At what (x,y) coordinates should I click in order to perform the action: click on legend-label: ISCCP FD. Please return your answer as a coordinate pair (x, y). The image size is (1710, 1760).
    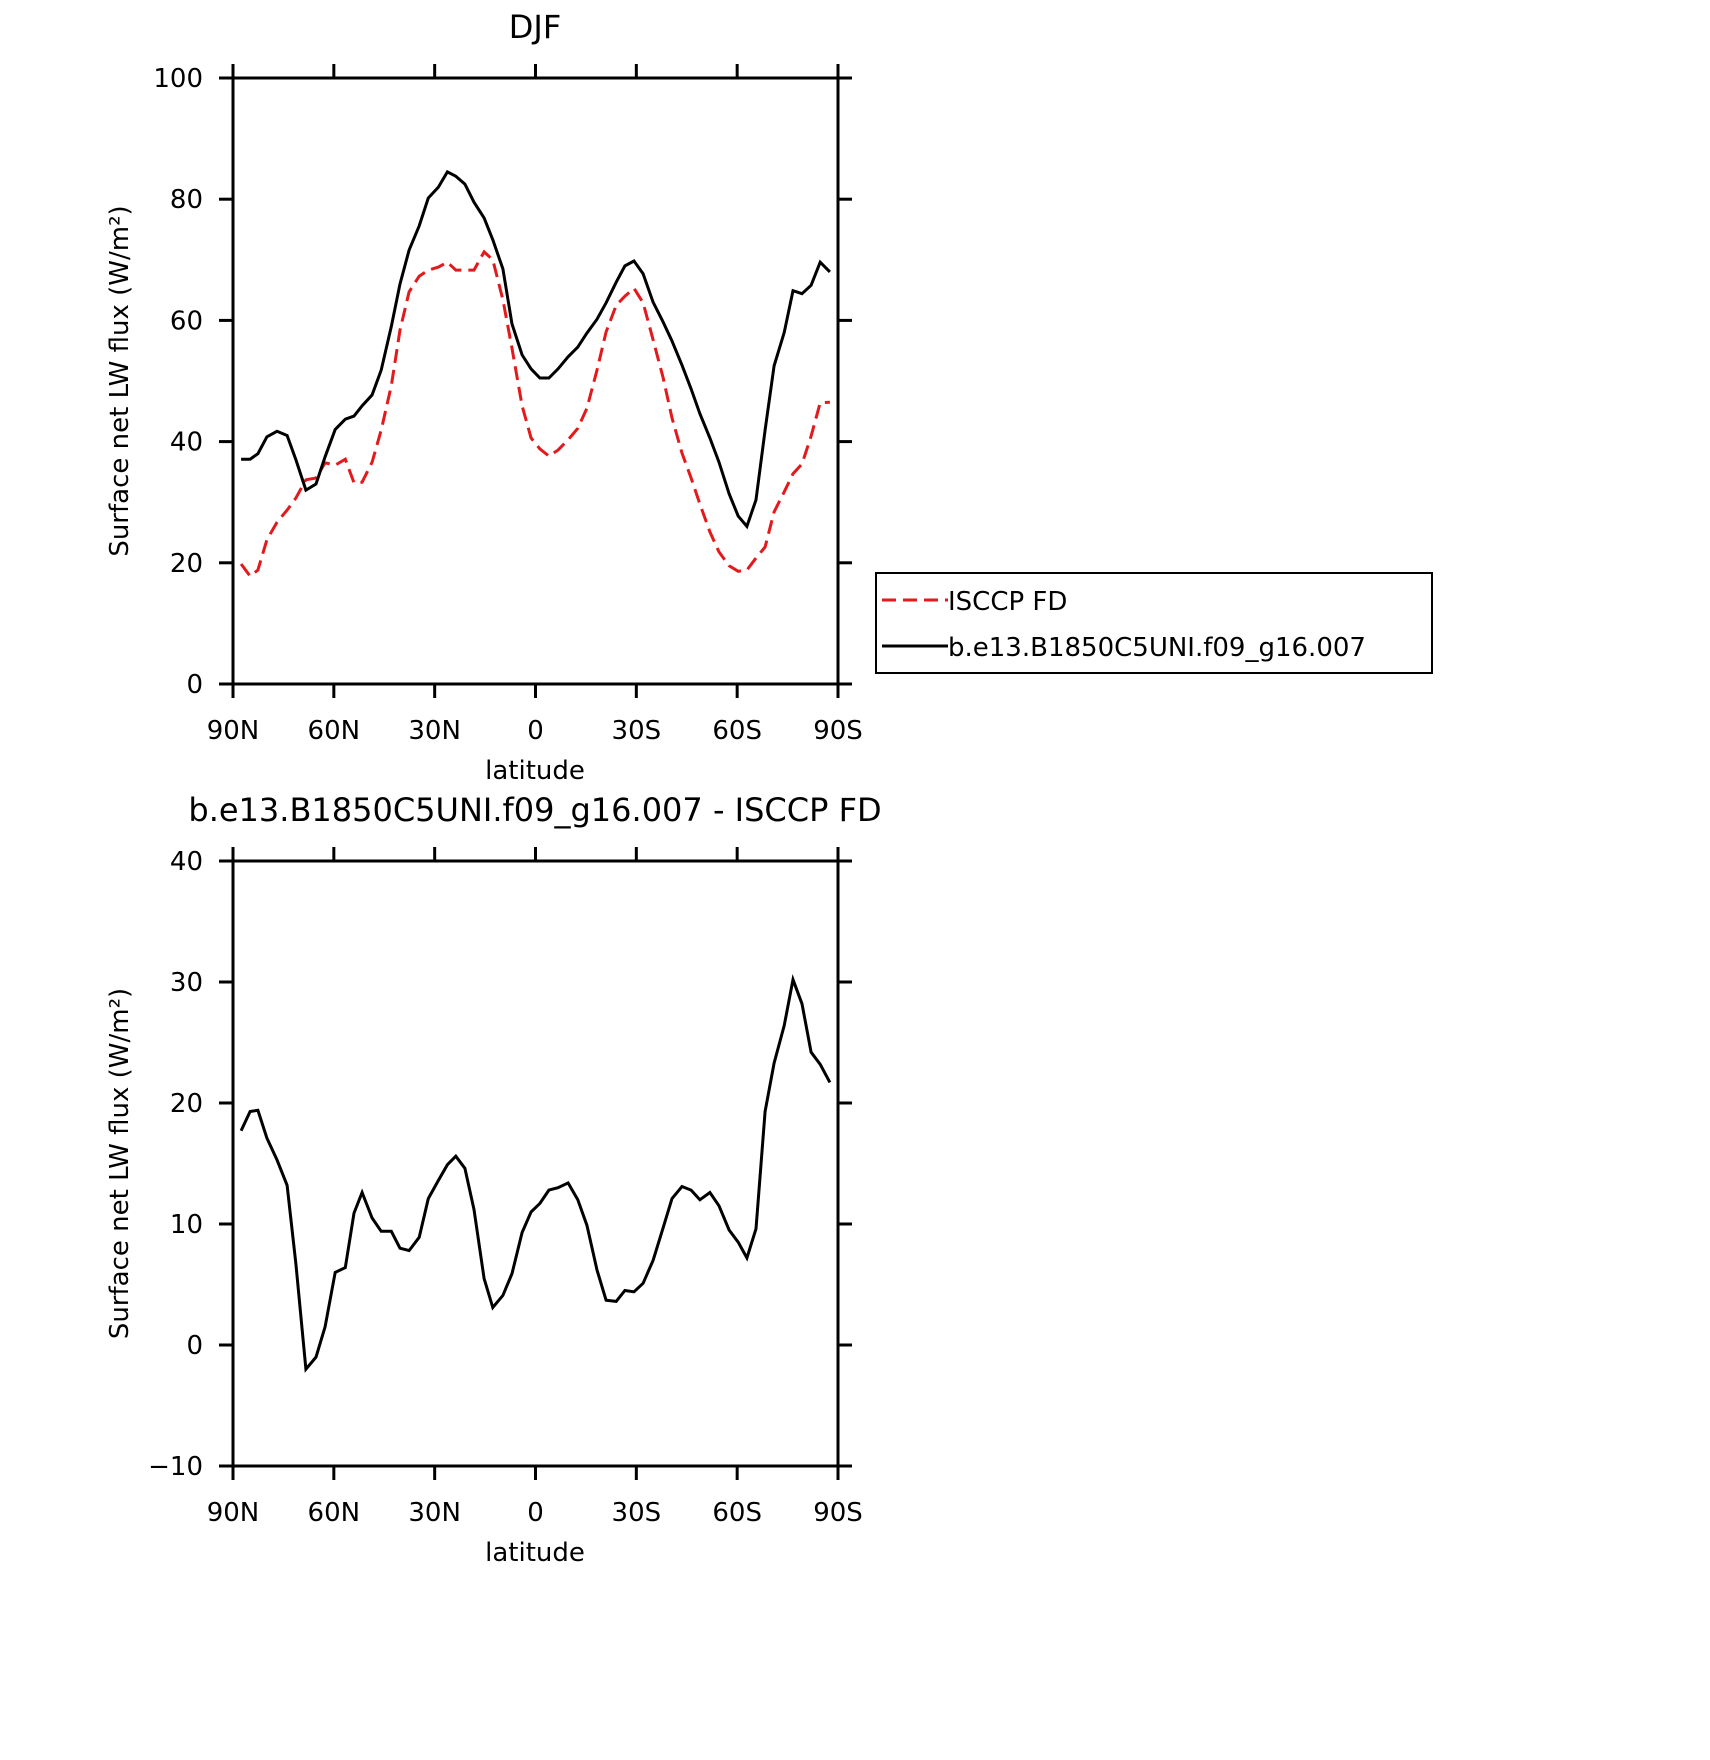
    Looking at the image, I should click on (1007, 602).